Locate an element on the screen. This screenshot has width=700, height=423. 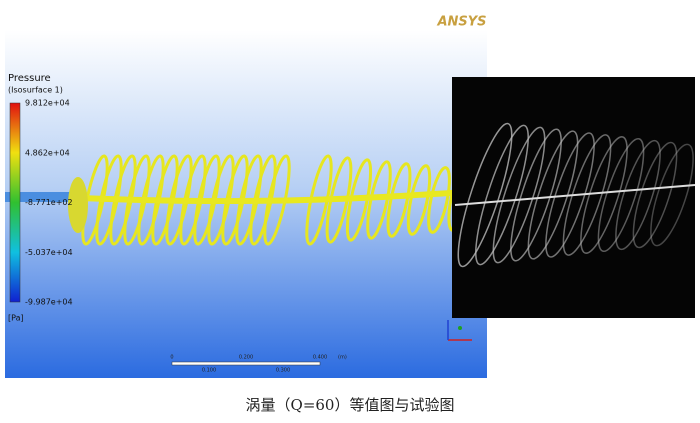
scale-label: 0.300 is located at coordinates (283, 371).